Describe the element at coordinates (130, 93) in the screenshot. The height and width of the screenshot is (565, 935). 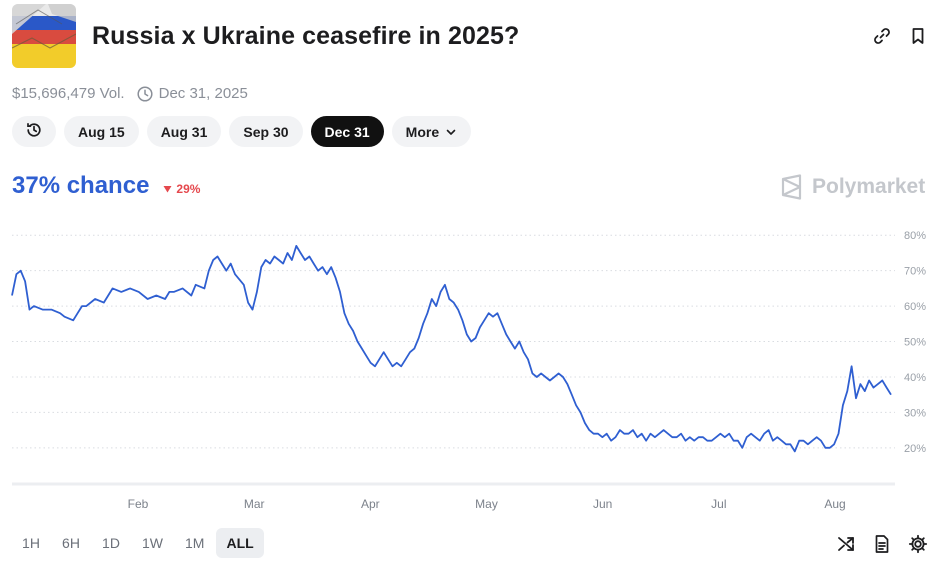
I see `market-meta: $15,696,479 Vol. Dec 31, 2025` at that location.